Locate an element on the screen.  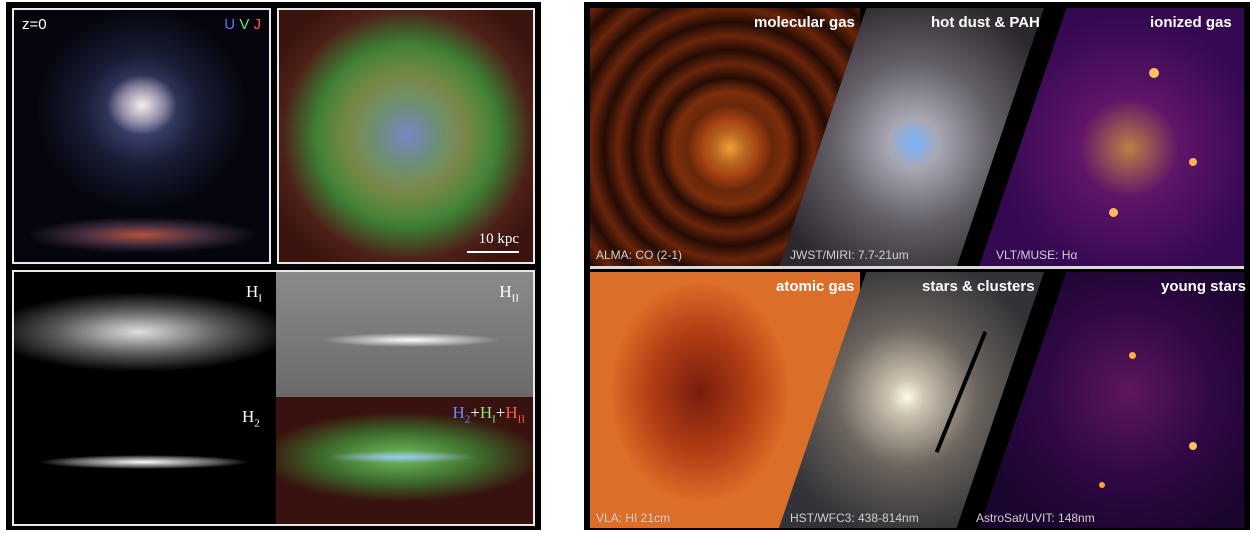
instrument-artifact is located at coordinates (961, 392).